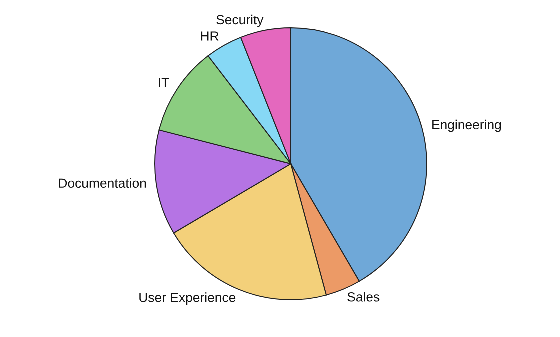 The height and width of the screenshot is (337, 560). What do you see at coordinates (467, 126) in the screenshot?
I see `slice-label: Engineering` at bounding box center [467, 126].